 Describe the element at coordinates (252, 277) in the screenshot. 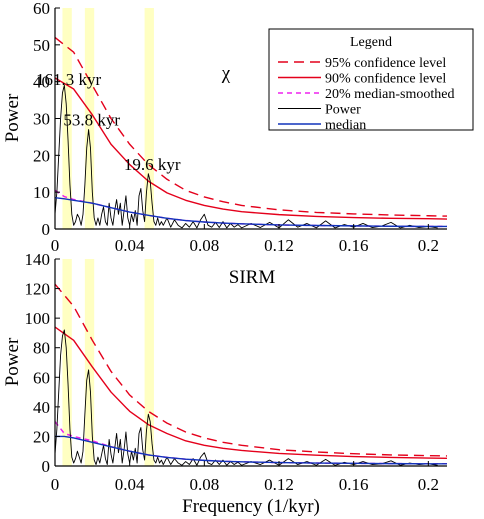

I see `panel-label: SIRM` at that location.